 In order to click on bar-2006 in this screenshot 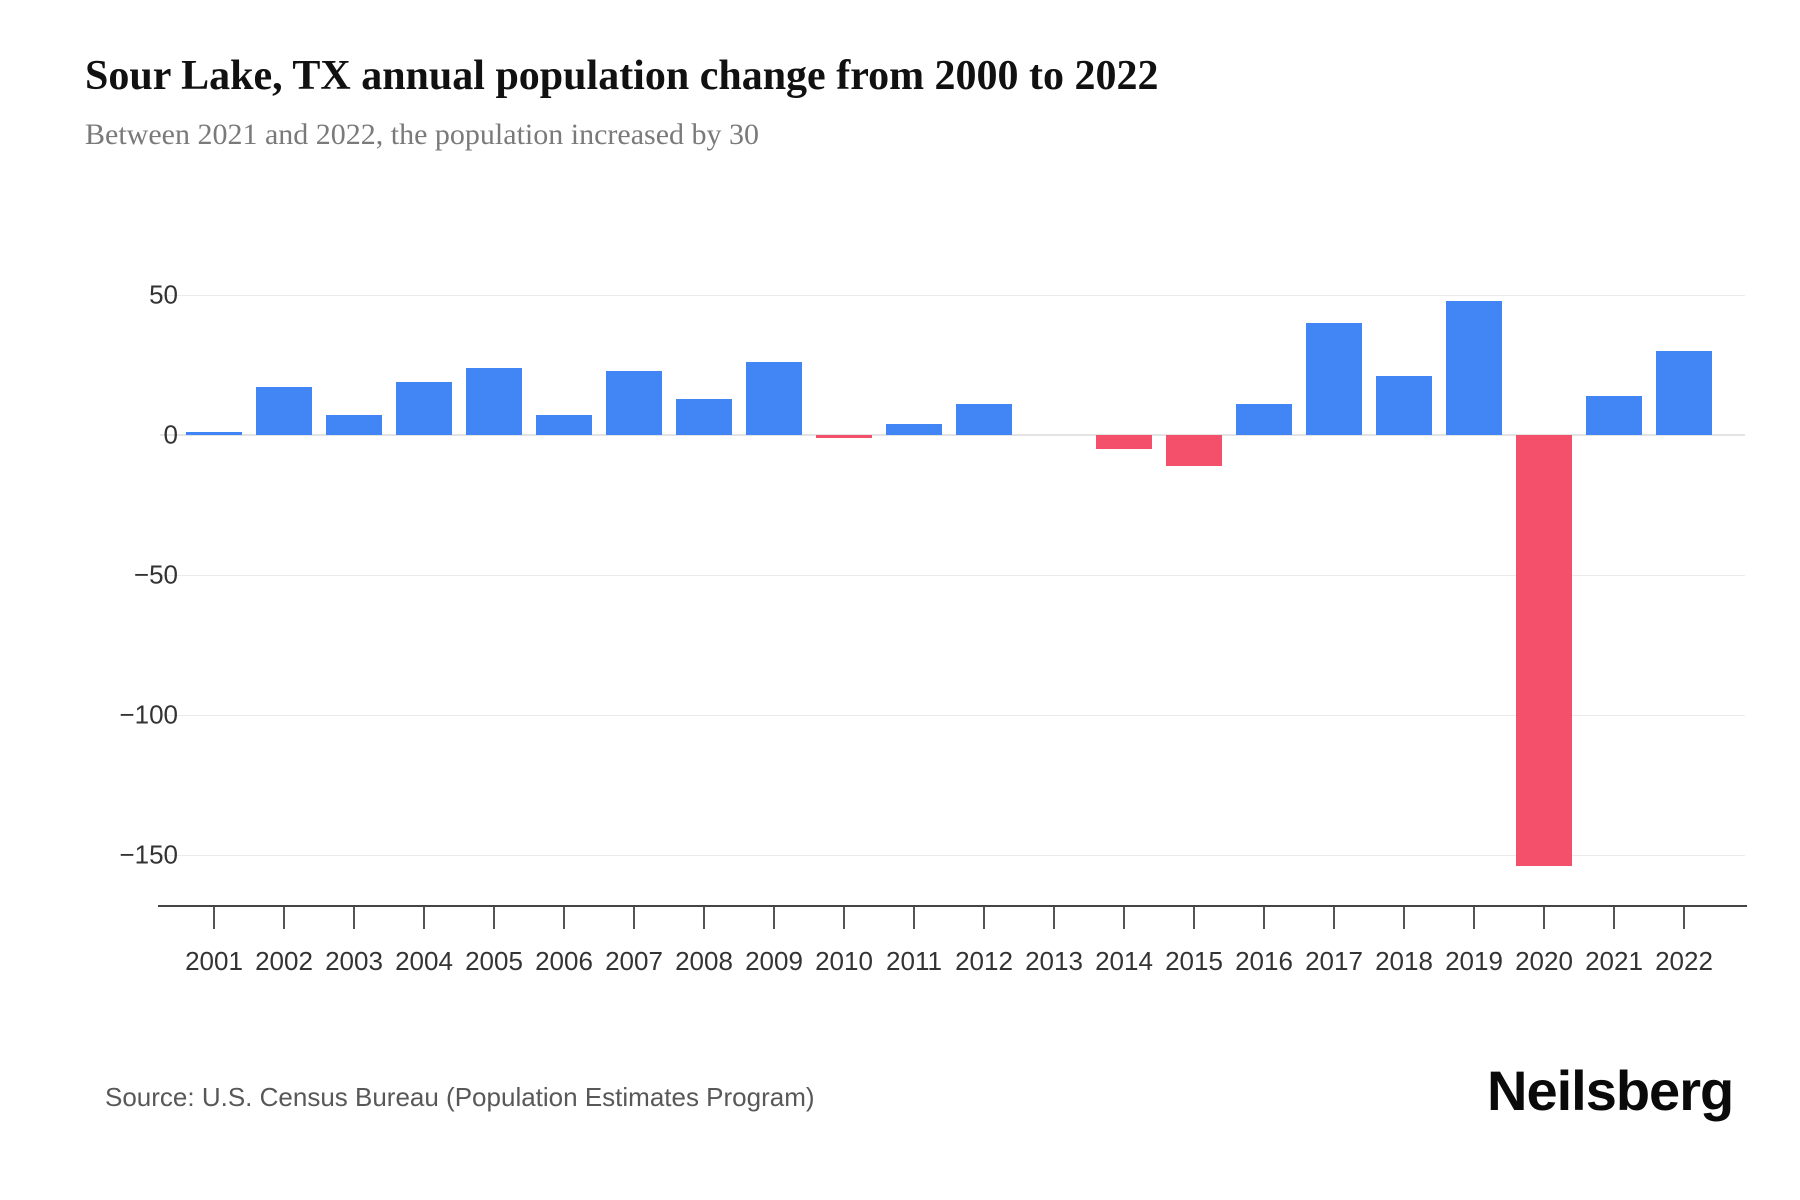, I will do `click(564, 425)`.